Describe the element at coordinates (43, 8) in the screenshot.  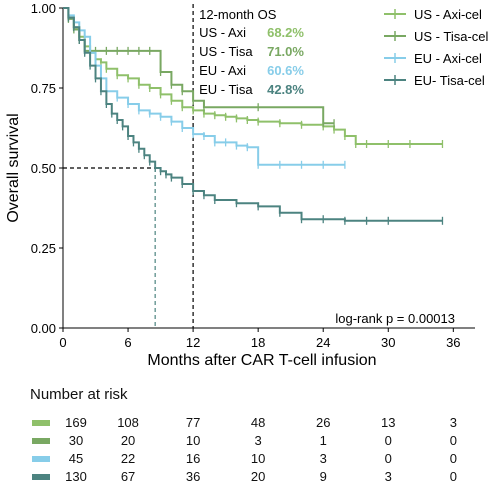
I see `y-tick-label: 1.00` at that location.